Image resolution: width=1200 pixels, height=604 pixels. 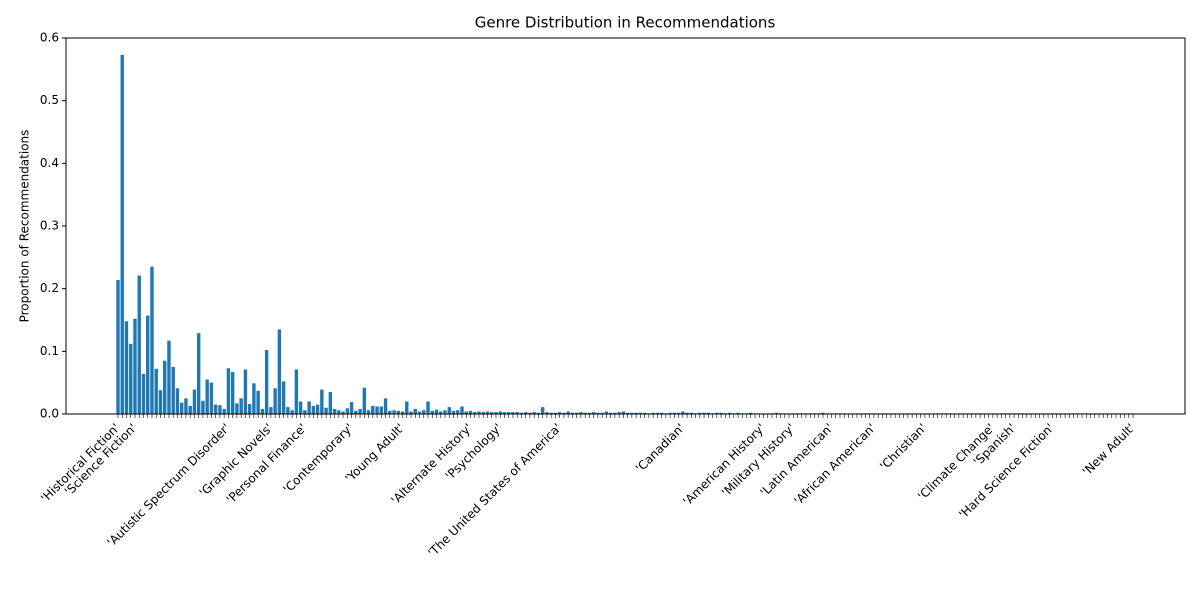 What do you see at coordinates (903, 447) in the screenshot?
I see `x-tick-label: 'Christian'` at bounding box center [903, 447].